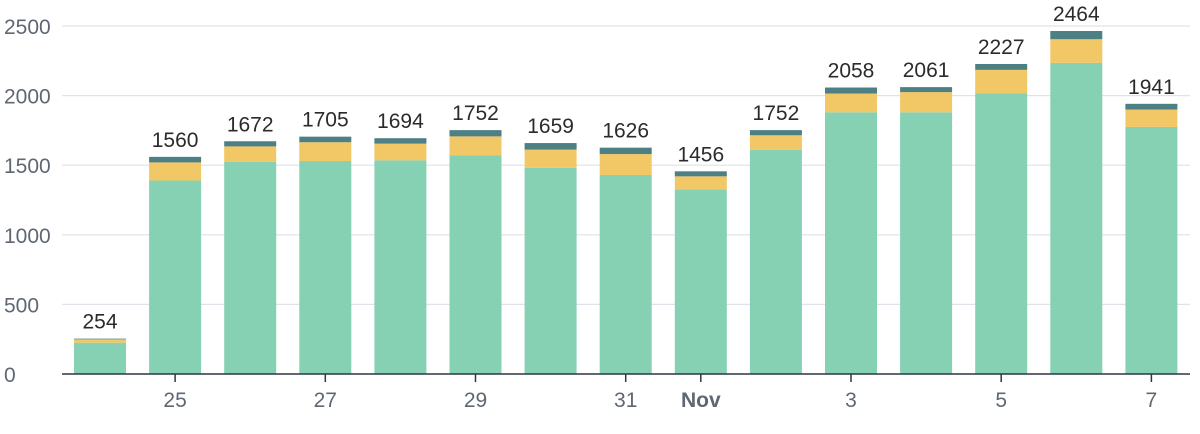 The image size is (1200, 434). Describe the element at coordinates (325, 120) in the screenshot. I see `bar-total-label-3: 1705` at that location.